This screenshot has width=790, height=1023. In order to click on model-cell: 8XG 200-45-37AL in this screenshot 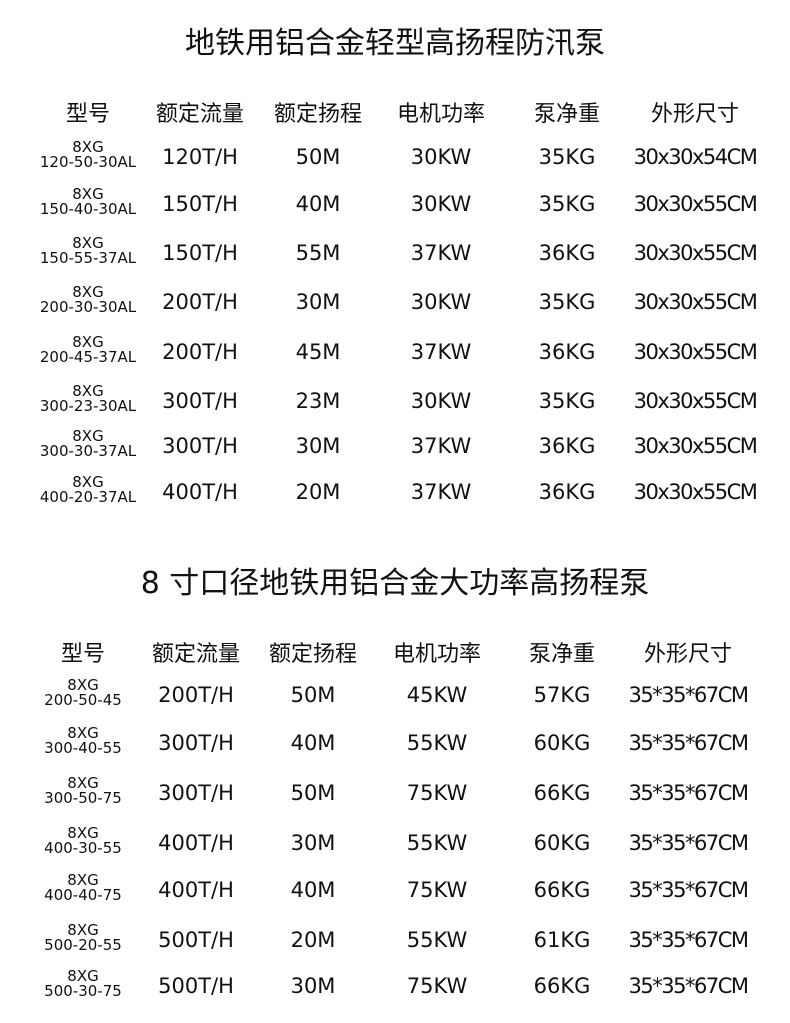, I will do `click(88, 350)`.